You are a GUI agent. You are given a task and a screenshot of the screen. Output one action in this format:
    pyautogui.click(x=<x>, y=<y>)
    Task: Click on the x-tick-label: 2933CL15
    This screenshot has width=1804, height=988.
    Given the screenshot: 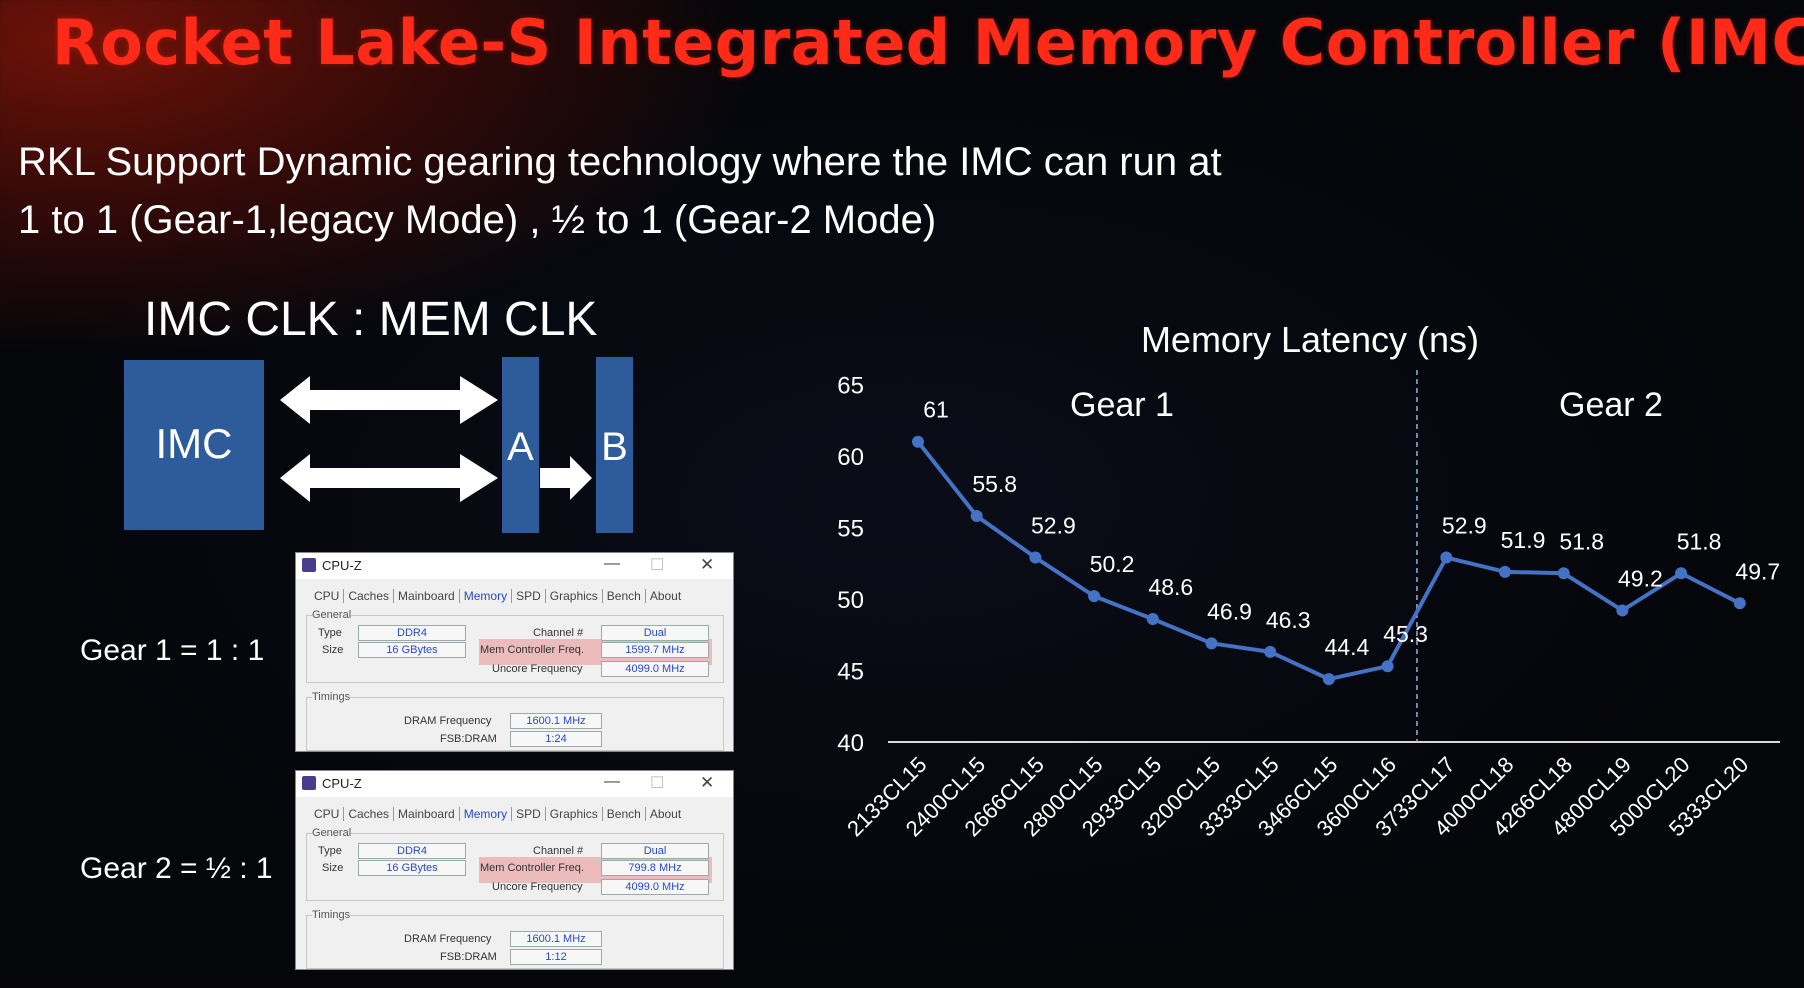 What is the action you would take?
    pyautogui.click(x=1121, y=796)
    